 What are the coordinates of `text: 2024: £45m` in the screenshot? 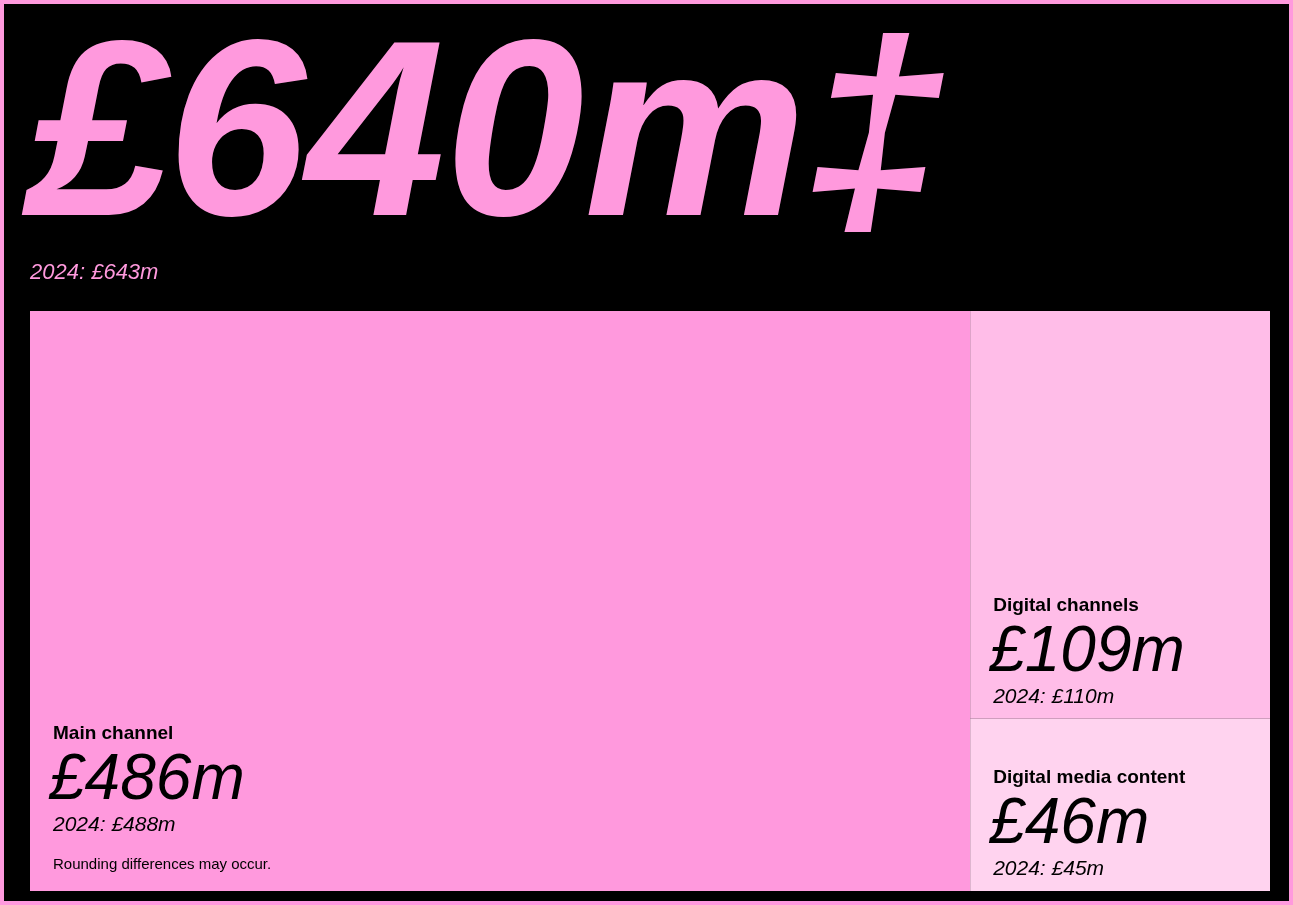 It's located at (1048, 867).